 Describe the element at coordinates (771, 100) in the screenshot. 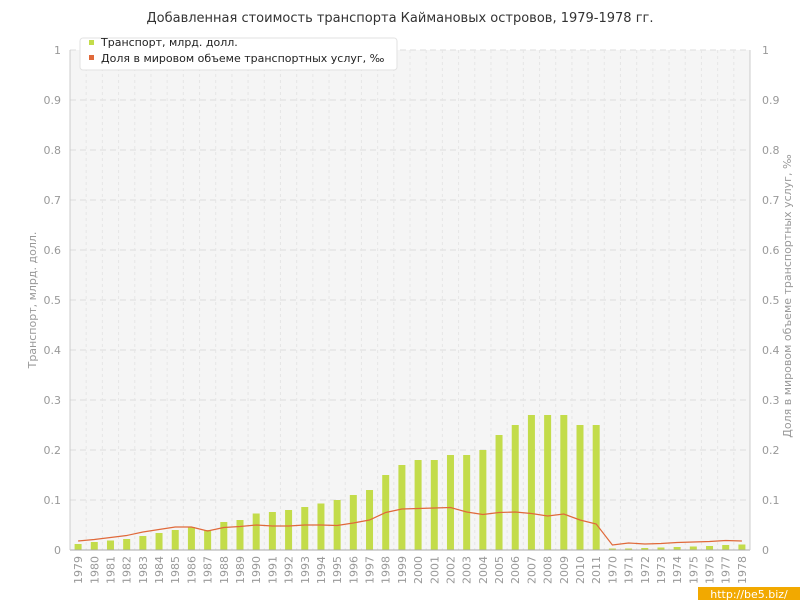

I see `y-tick-label-right: 0.9` at that location.